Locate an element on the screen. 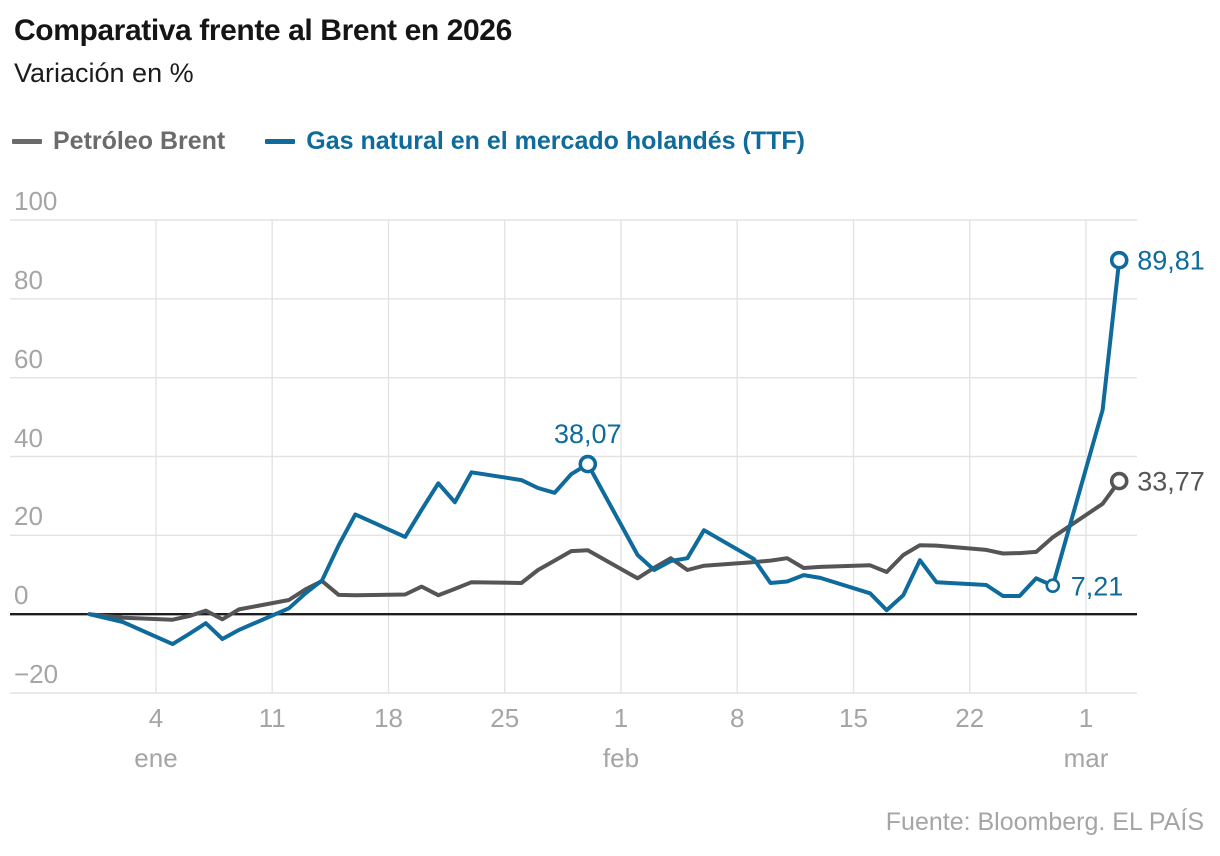  legend-label-brent: Petróleo Brent is located at coordinates (139, 141).